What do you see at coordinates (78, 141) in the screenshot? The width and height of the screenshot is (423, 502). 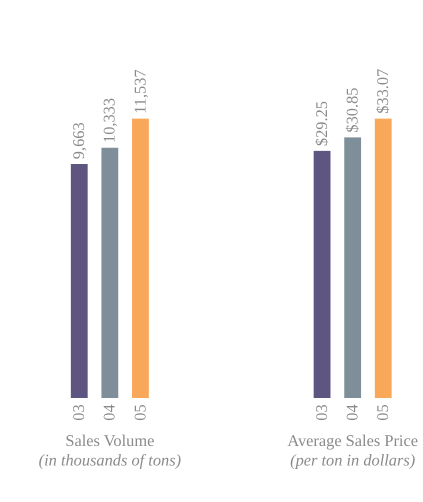 I see `data-label: 9,663` at bounding box center [78, 141].